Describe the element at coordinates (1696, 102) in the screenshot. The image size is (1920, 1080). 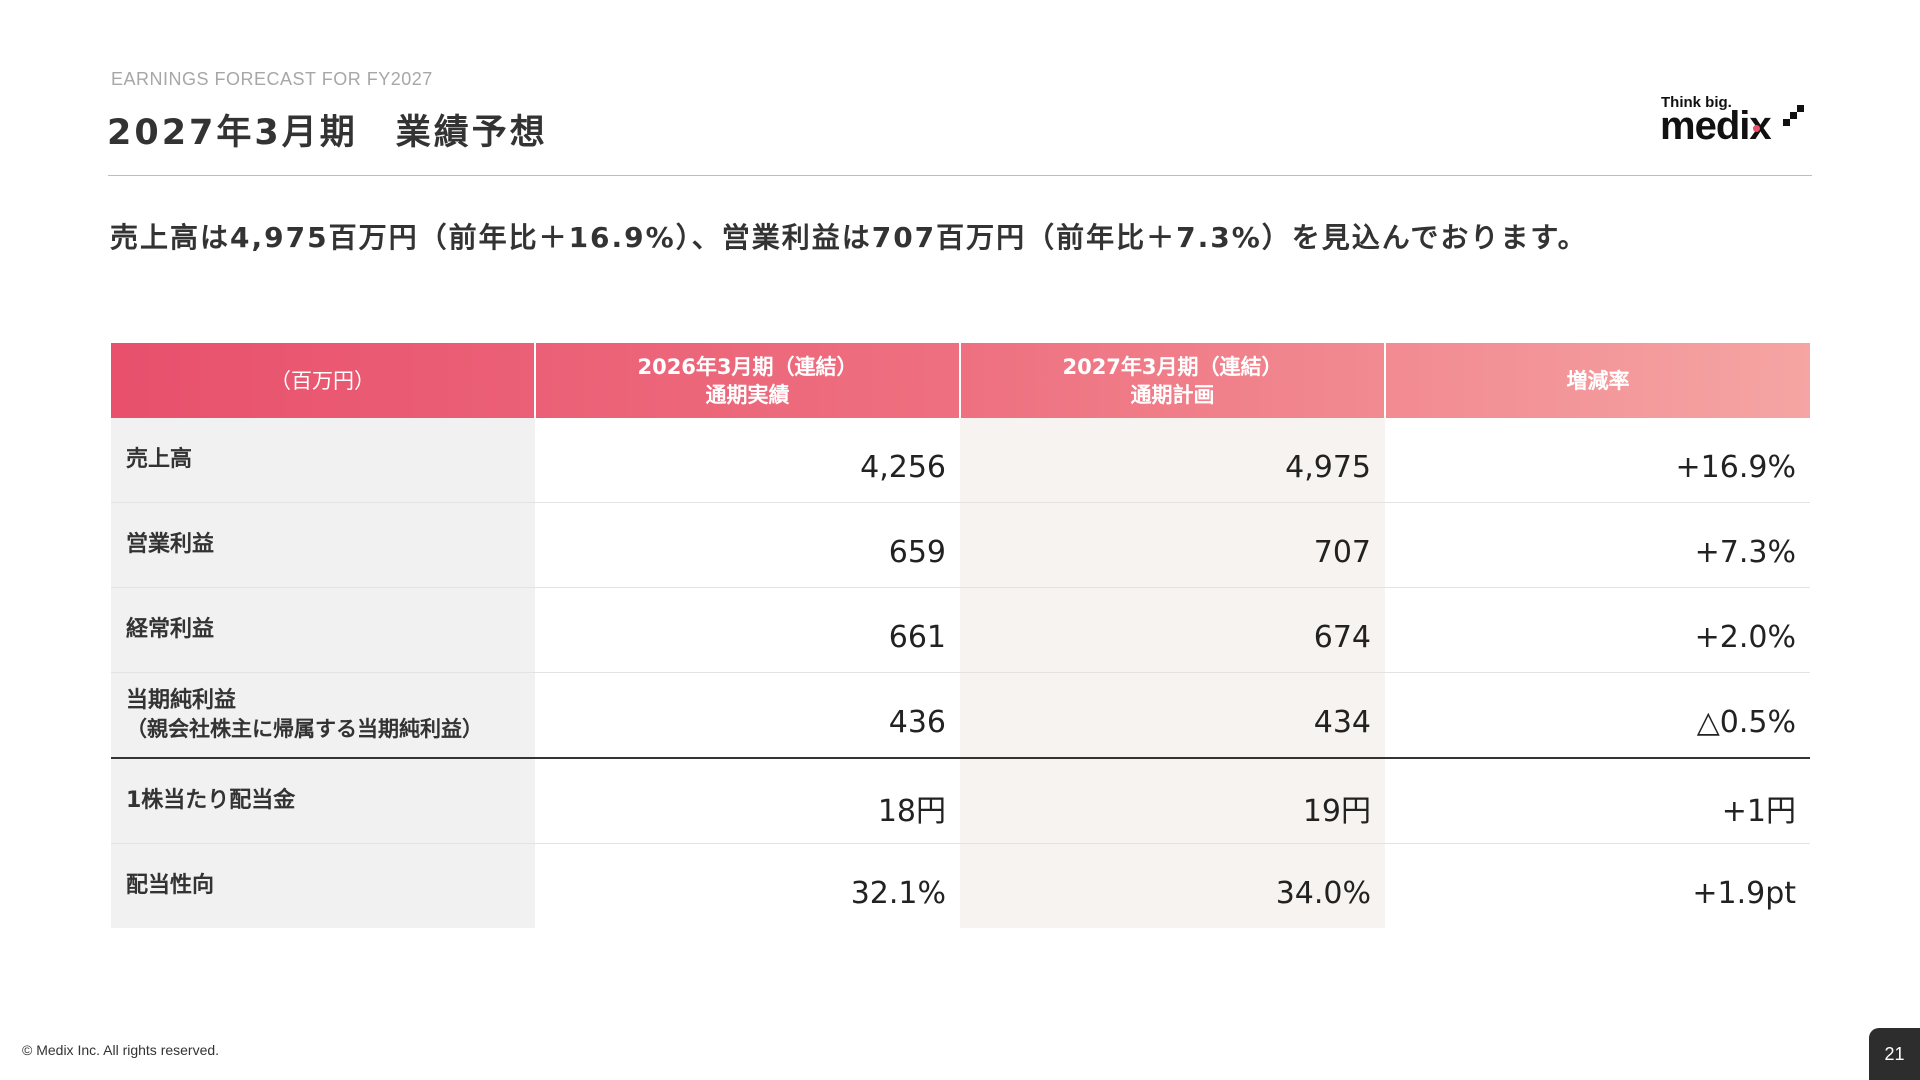
I see `logo-tagline: Think big.` at that location.